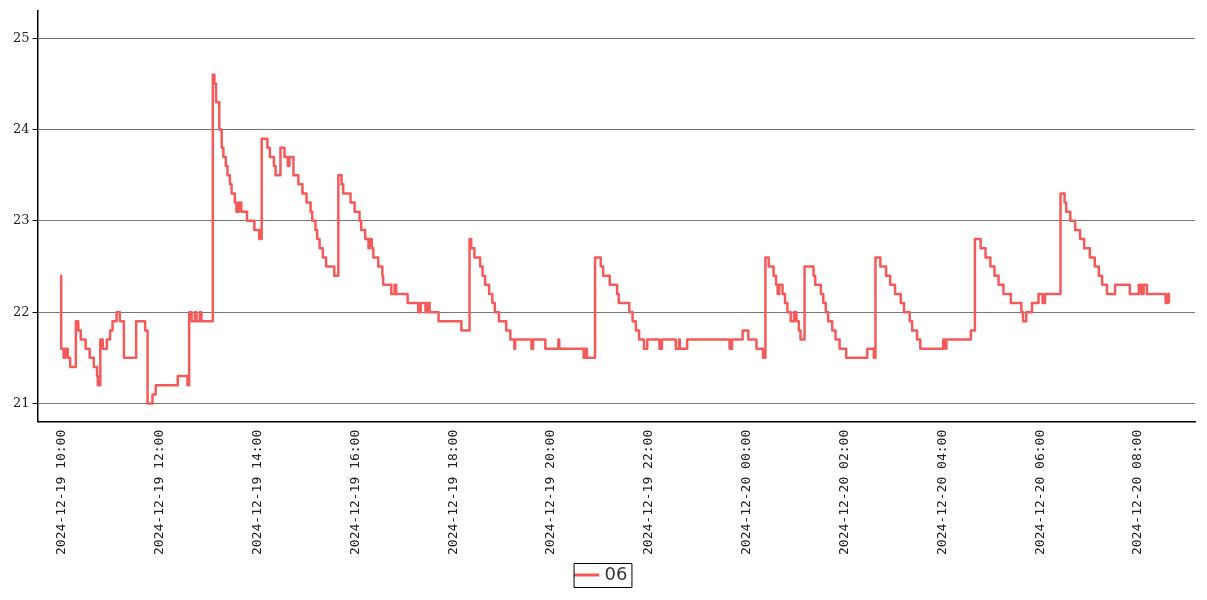 This screenshot has width=1207, height=600. I want to click on x-tick-label: 2024-12-20 00:00, so click(746, 492).